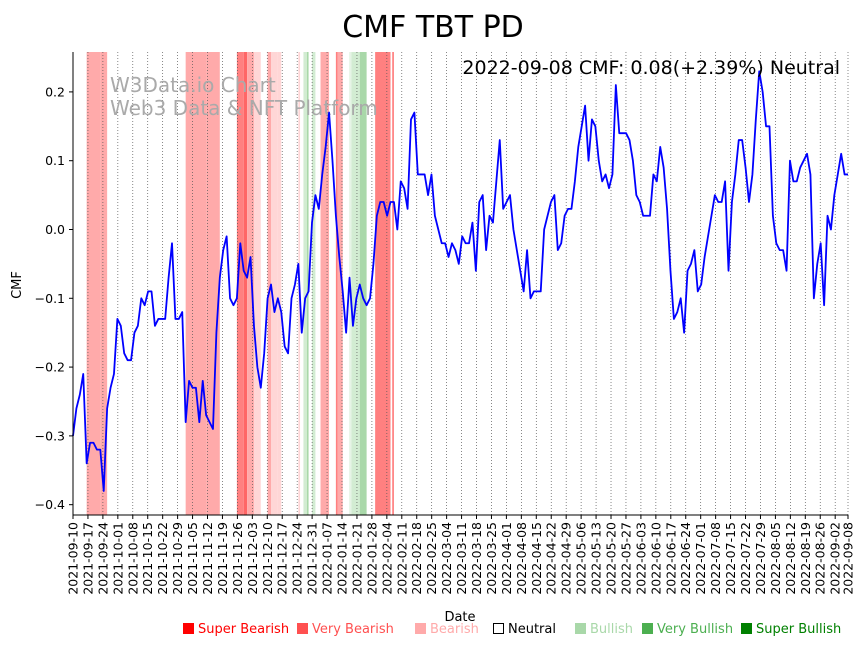  Describe the element at coordinates (760, 558) in the screenshot. I see `x-tick-label: 2022-07-29` at that location.